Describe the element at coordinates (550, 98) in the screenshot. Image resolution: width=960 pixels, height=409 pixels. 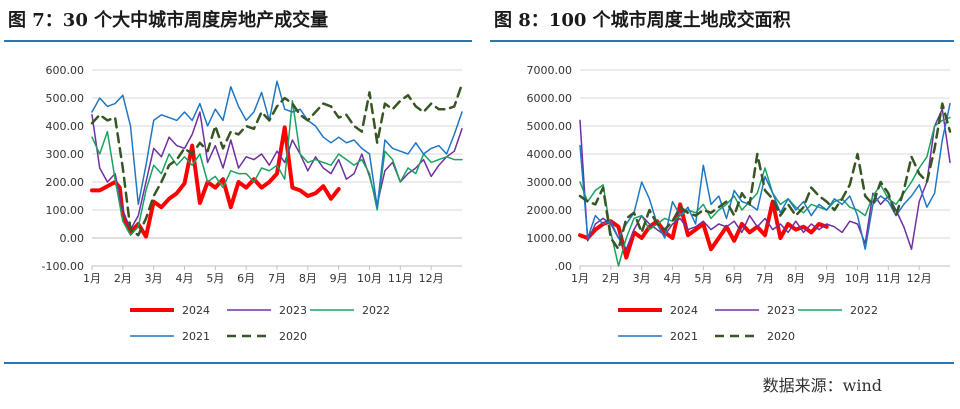
I see `y-tick-label: 6000.00` at that location.